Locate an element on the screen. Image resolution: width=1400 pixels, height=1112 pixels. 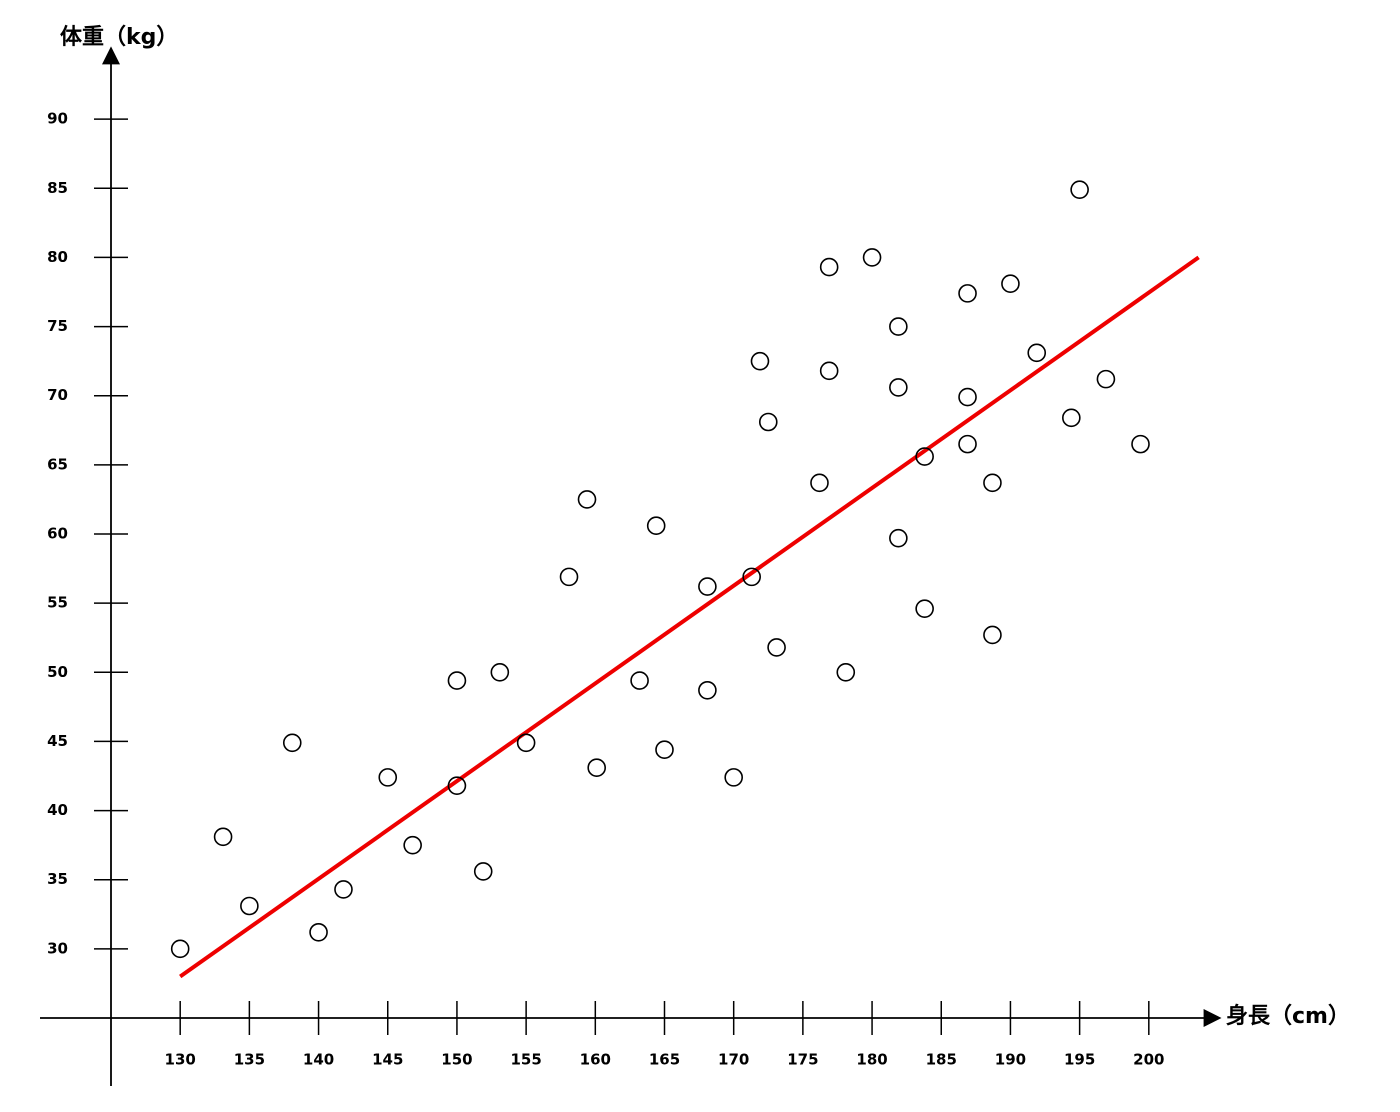
x-tick-label: 190 is located at coordinates (1010, 1060).